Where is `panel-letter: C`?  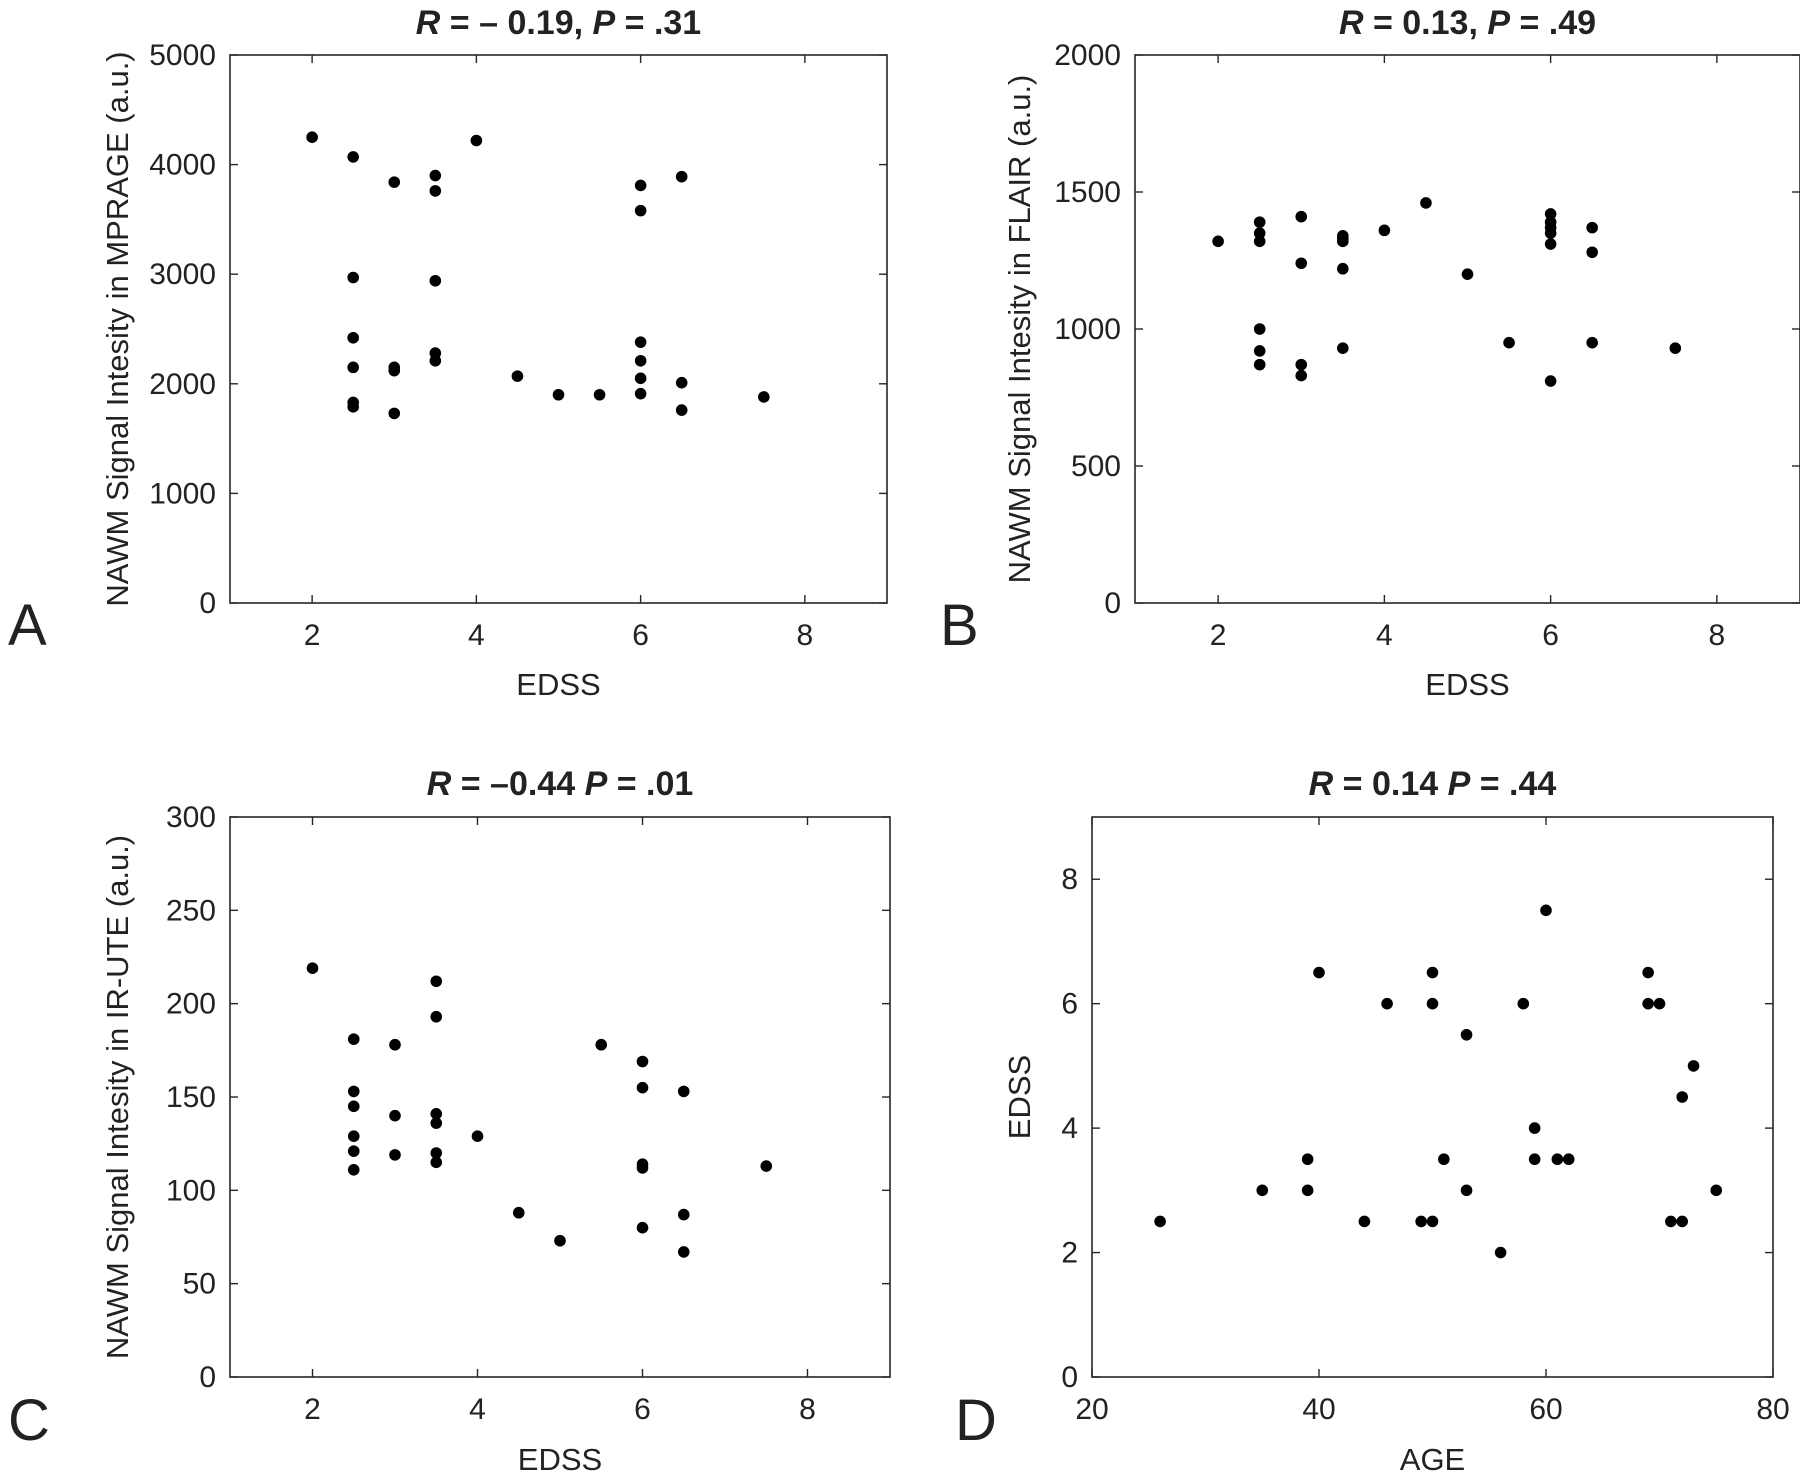
panel-letter: C is located at coordinates (29, 1420).